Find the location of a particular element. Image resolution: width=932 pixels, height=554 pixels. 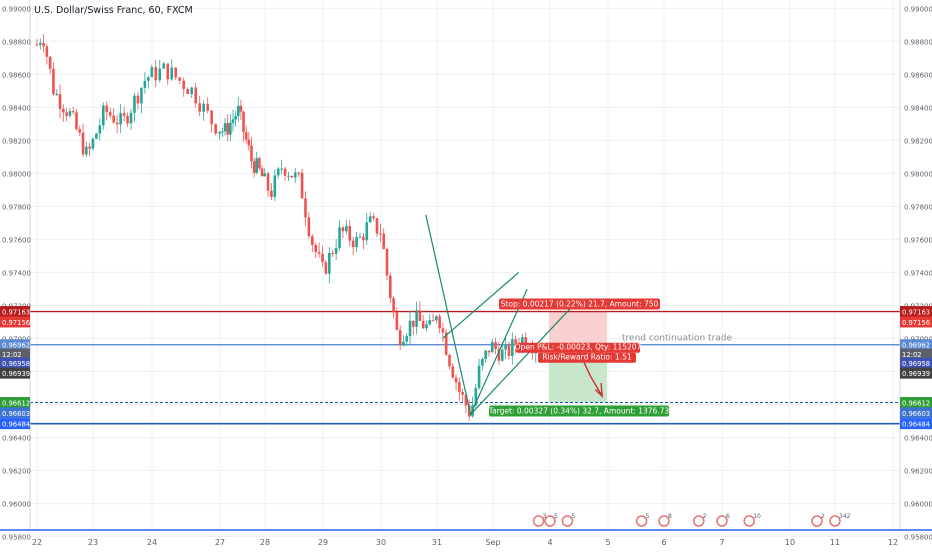

drawings is located at coordinates (514, 315).